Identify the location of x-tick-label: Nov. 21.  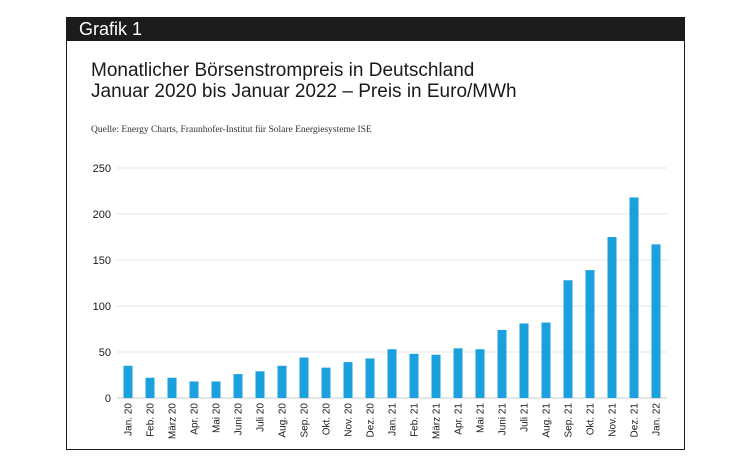
(613, 420).